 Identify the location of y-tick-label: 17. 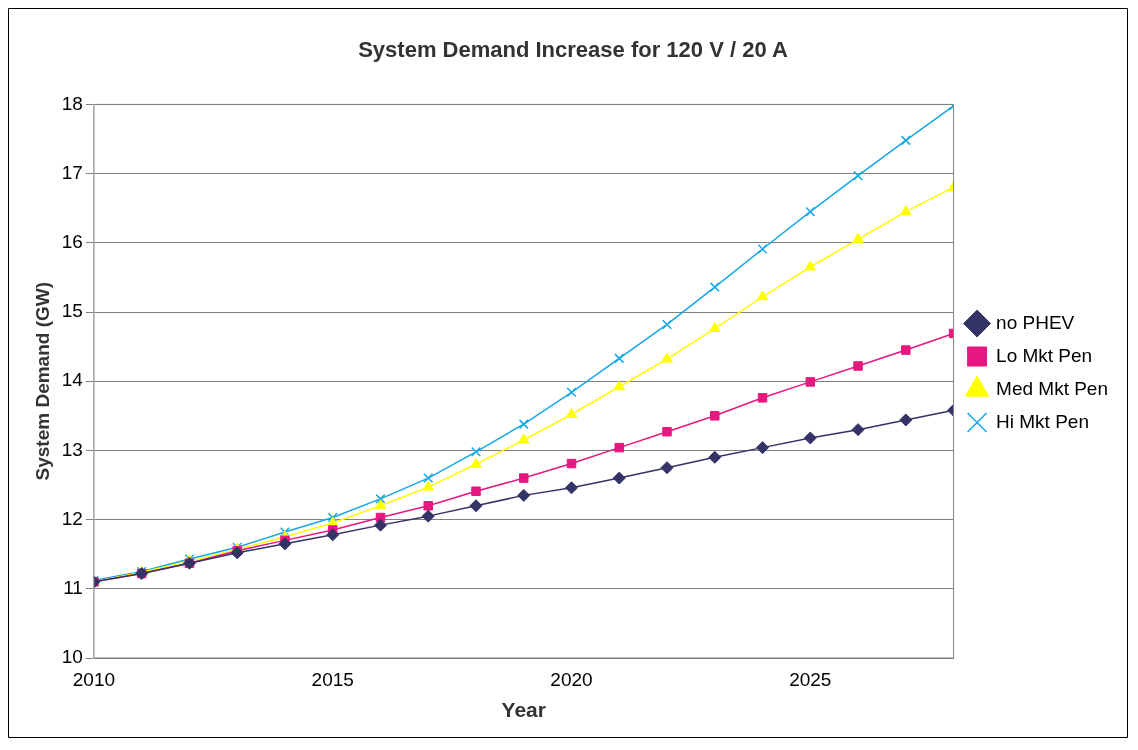
(72, 172).